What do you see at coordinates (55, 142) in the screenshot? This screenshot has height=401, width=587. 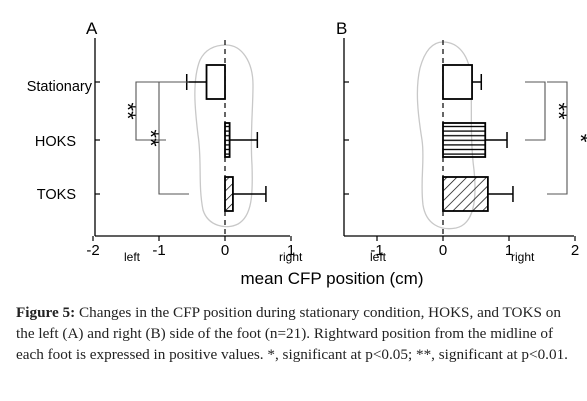 I see `category-label-hoks: HOKS` at bounding box center [55, 142].